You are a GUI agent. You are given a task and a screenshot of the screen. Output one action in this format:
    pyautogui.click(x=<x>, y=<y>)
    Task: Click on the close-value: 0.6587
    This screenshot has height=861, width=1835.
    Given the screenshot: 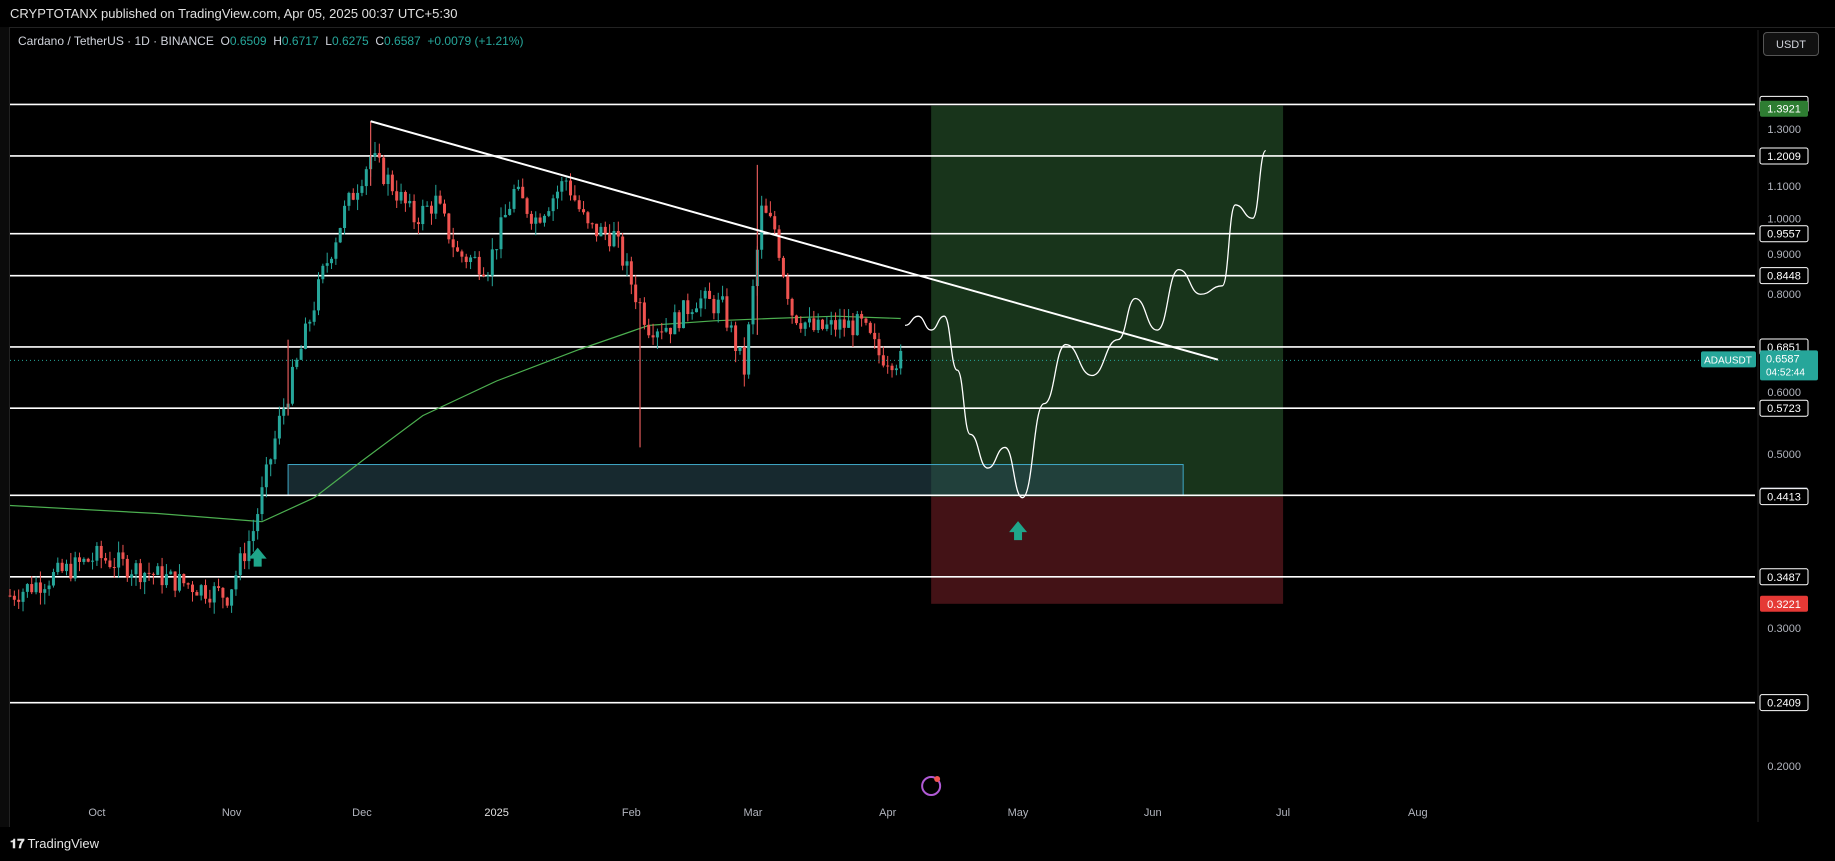 What is the action you would take?
    pyautogui.click(x=402, y=41)
    